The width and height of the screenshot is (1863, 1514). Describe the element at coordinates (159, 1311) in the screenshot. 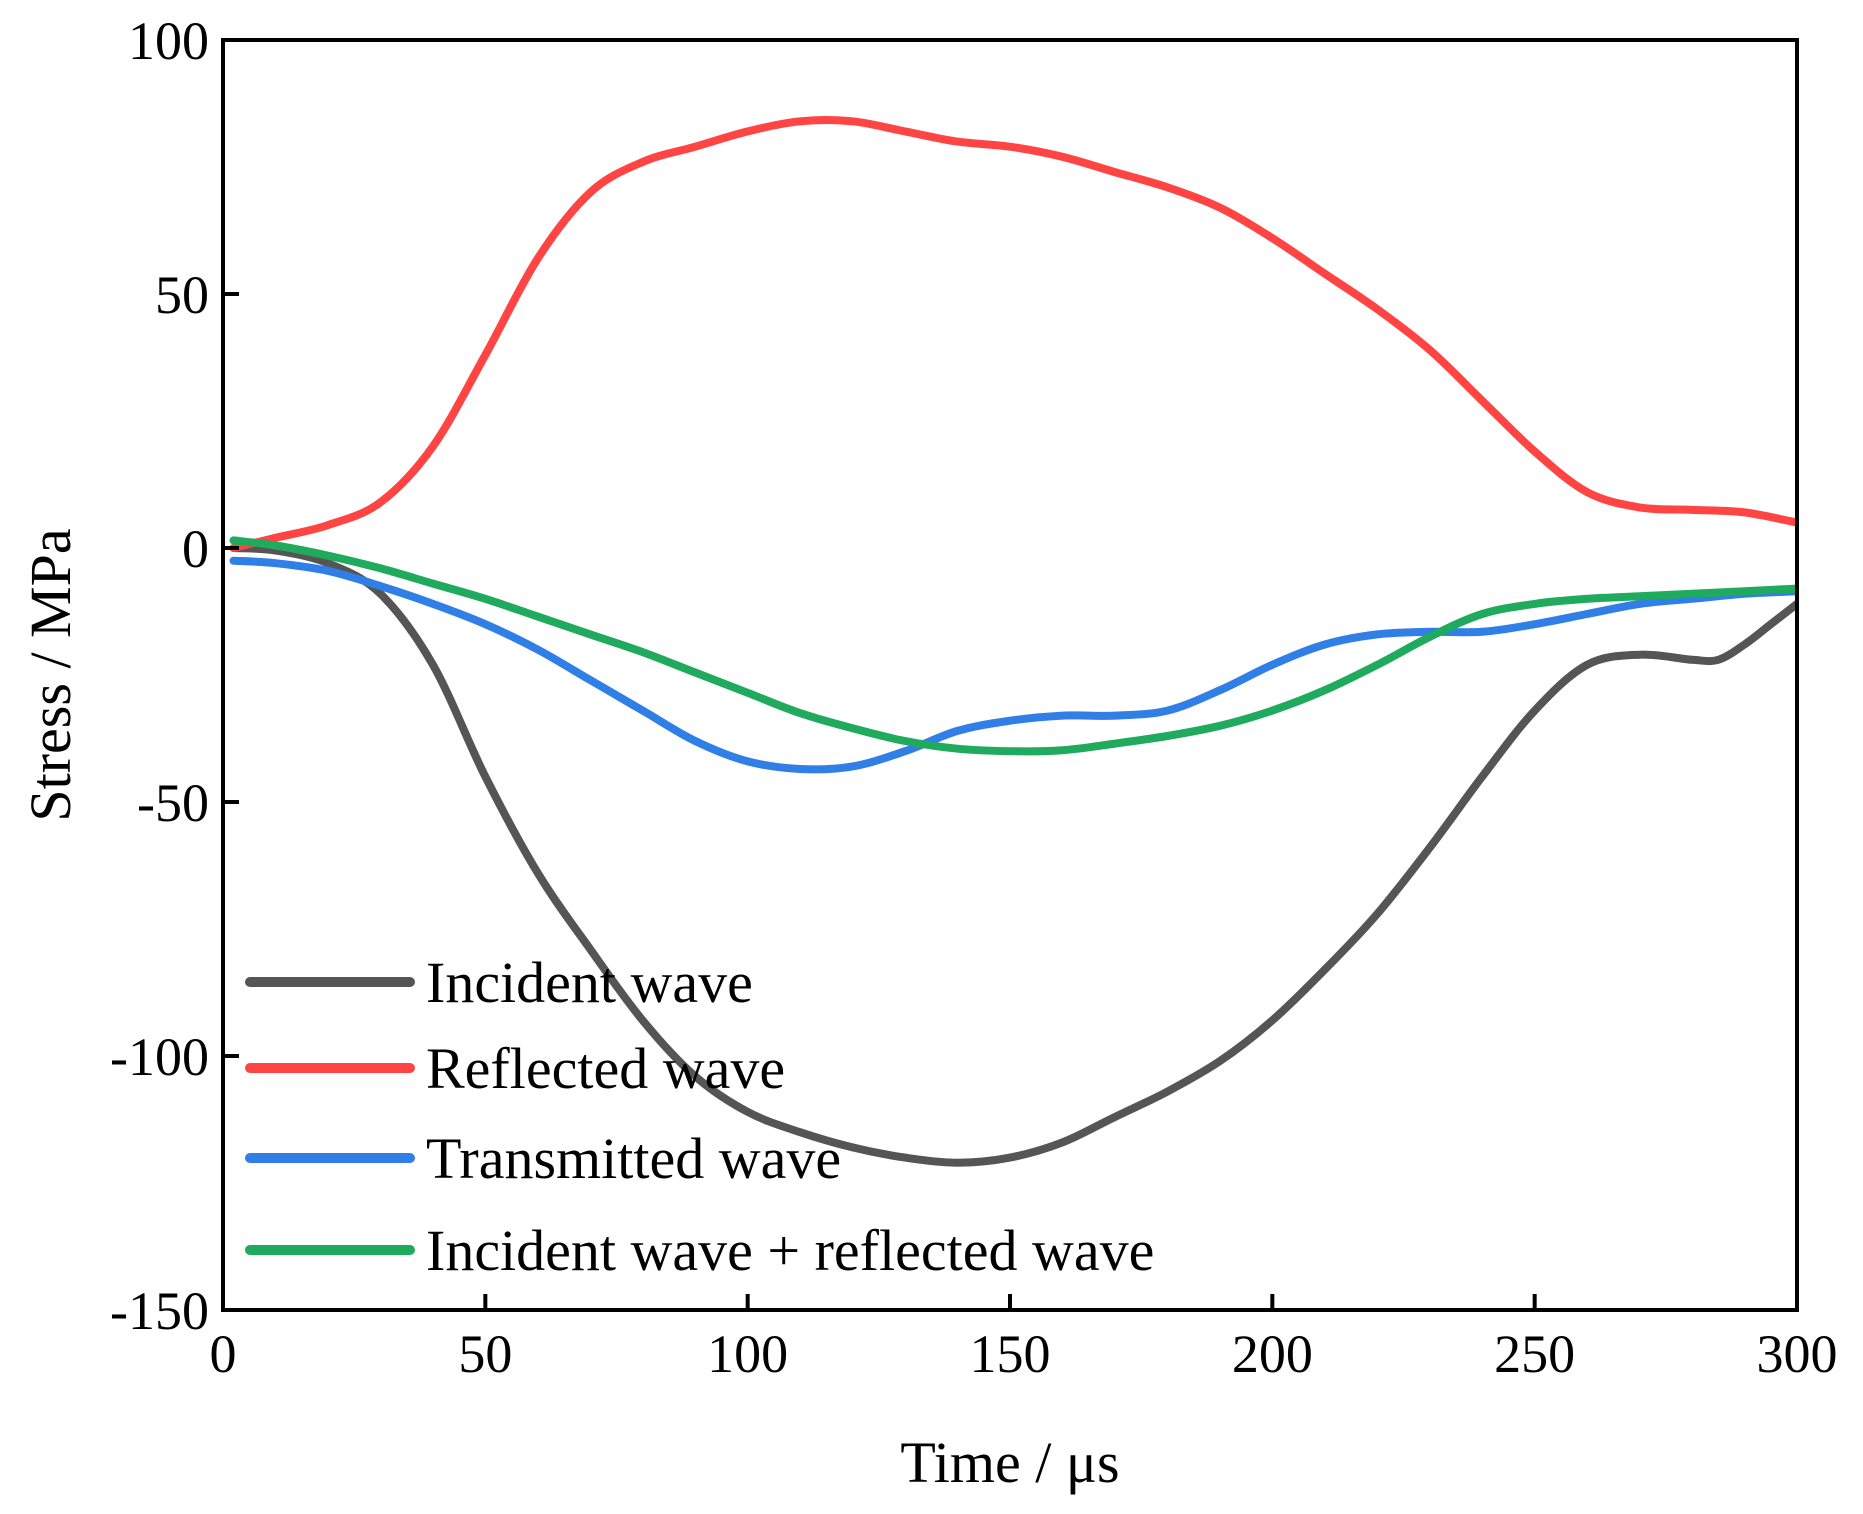

I see `y-tick-label: -150` at that location.